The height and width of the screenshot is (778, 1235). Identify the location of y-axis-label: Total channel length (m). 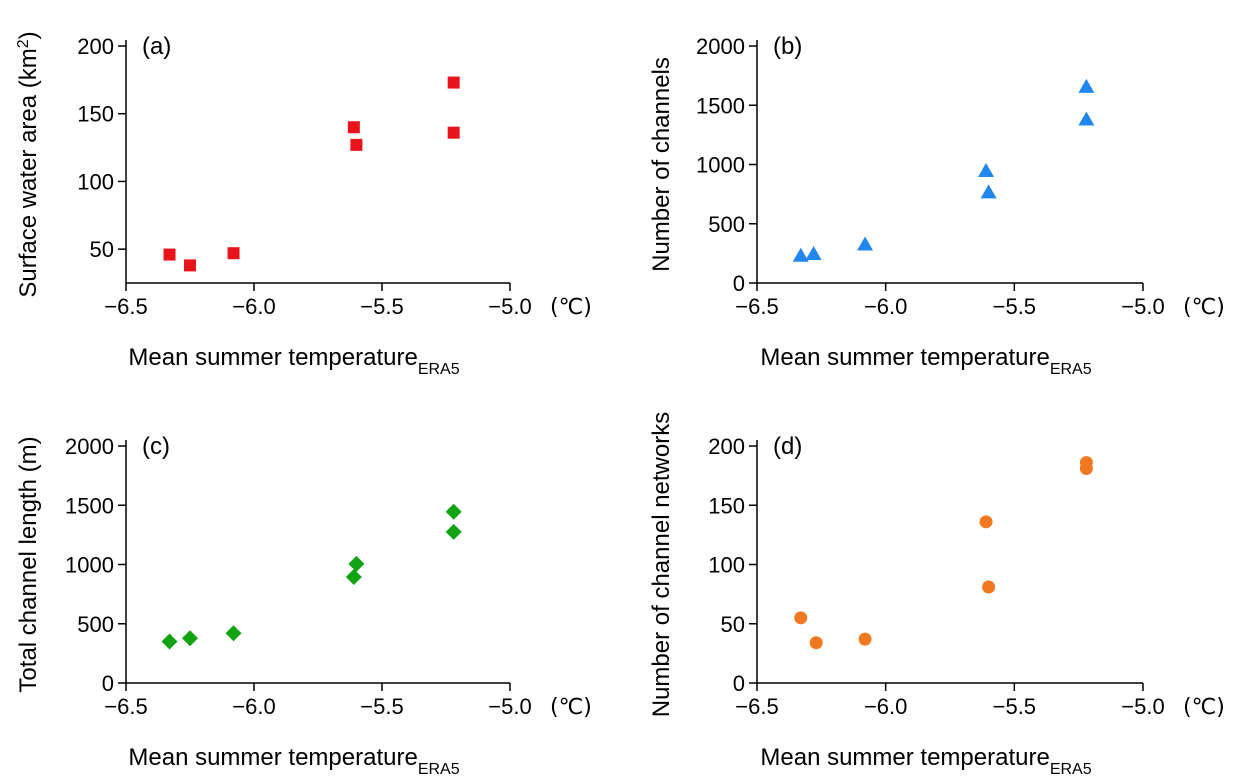
(28, 564).